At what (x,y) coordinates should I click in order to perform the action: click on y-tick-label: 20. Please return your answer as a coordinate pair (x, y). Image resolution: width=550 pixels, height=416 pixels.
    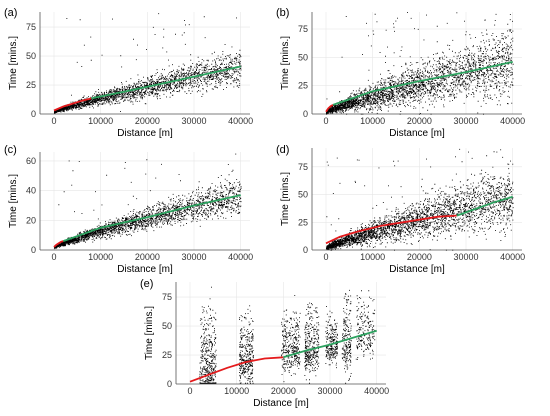
    Looking at the image, I should click on (31, 220).